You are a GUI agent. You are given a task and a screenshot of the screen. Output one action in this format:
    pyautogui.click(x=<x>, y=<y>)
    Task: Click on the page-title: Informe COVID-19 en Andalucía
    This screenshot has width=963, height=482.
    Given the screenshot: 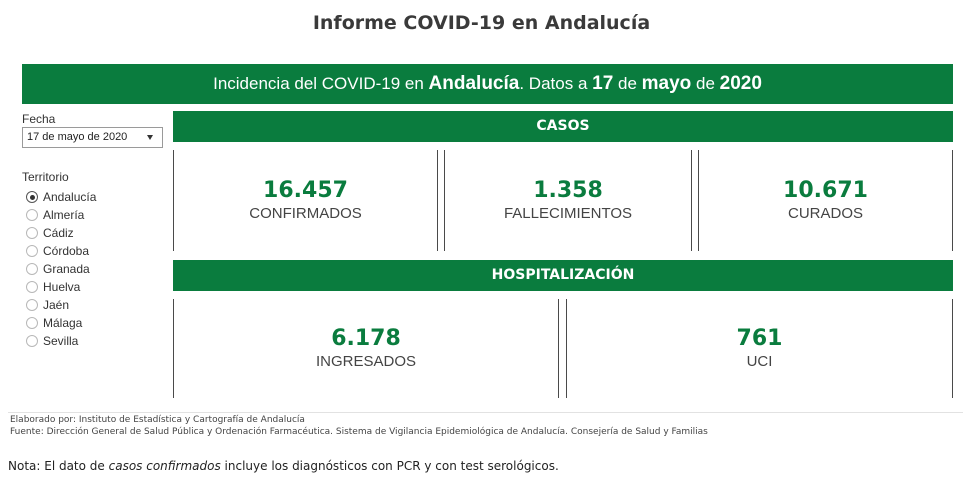 What is the action you would take?
    pyautogui.click(x=481, y=23)
    